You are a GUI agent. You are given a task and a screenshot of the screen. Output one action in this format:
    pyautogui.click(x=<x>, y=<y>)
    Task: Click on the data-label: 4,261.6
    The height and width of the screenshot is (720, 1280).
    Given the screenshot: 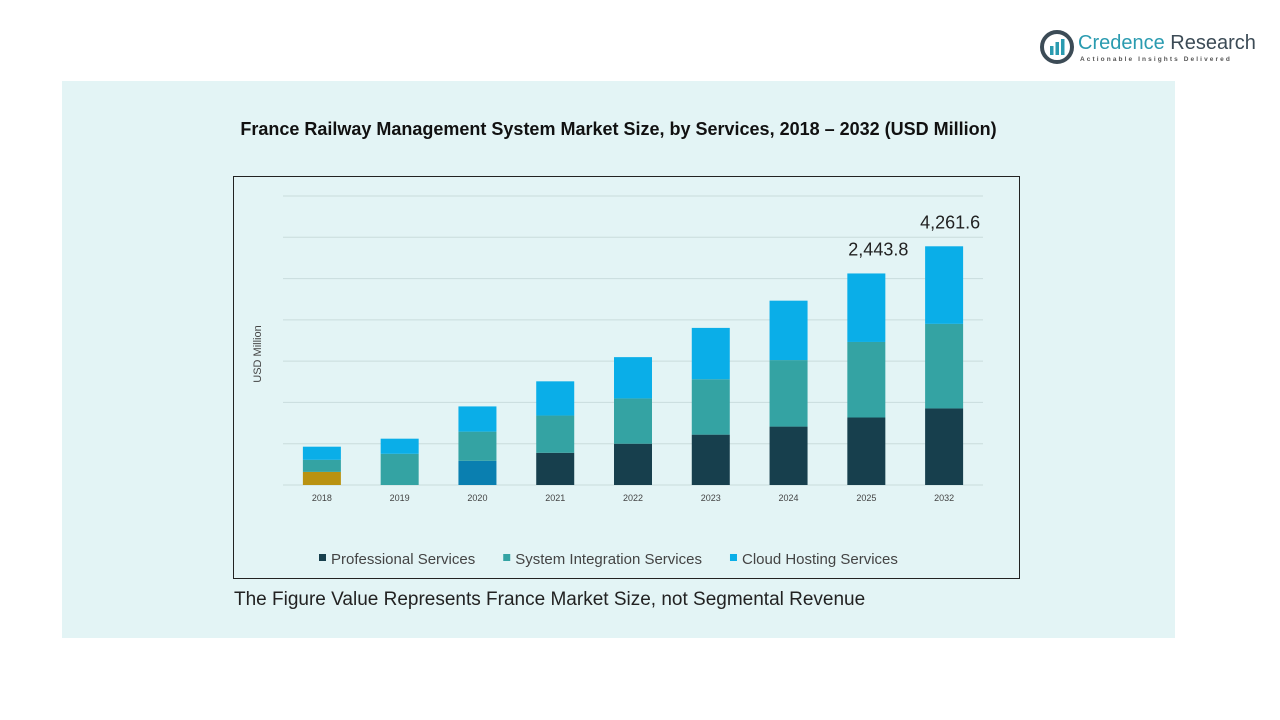 What is the action you would take?
    pyautogui.click(x=950, y=222)
    